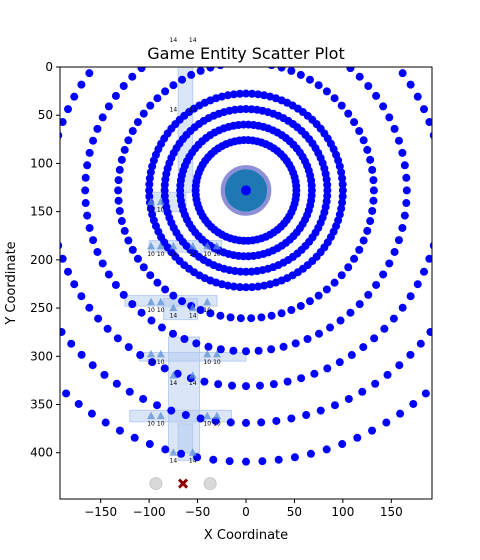 Image resolution: width=480 pixels, height=560 pixels. Describe the element at coordinates (294, 512) in the screenshot. I see `x-tick-label: 50` at that location.